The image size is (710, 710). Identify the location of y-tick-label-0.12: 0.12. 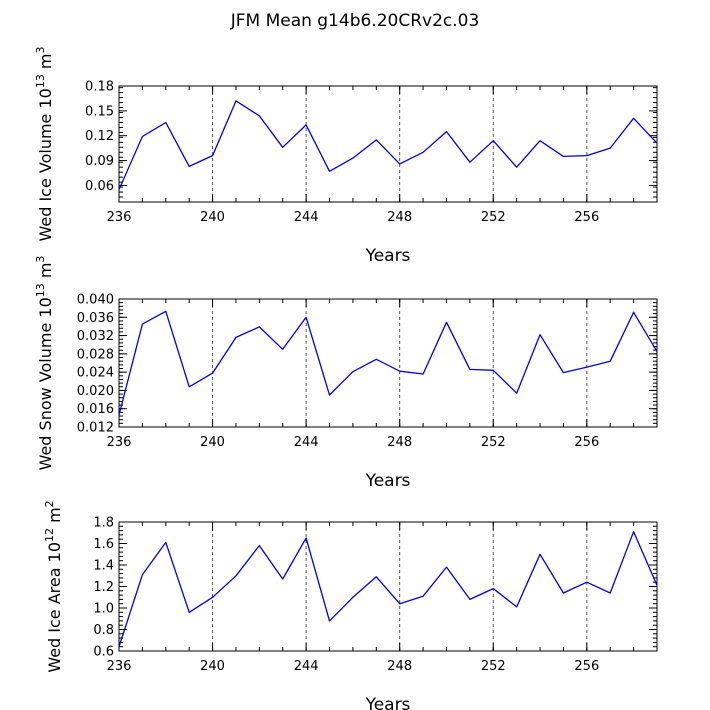
(99, 136).